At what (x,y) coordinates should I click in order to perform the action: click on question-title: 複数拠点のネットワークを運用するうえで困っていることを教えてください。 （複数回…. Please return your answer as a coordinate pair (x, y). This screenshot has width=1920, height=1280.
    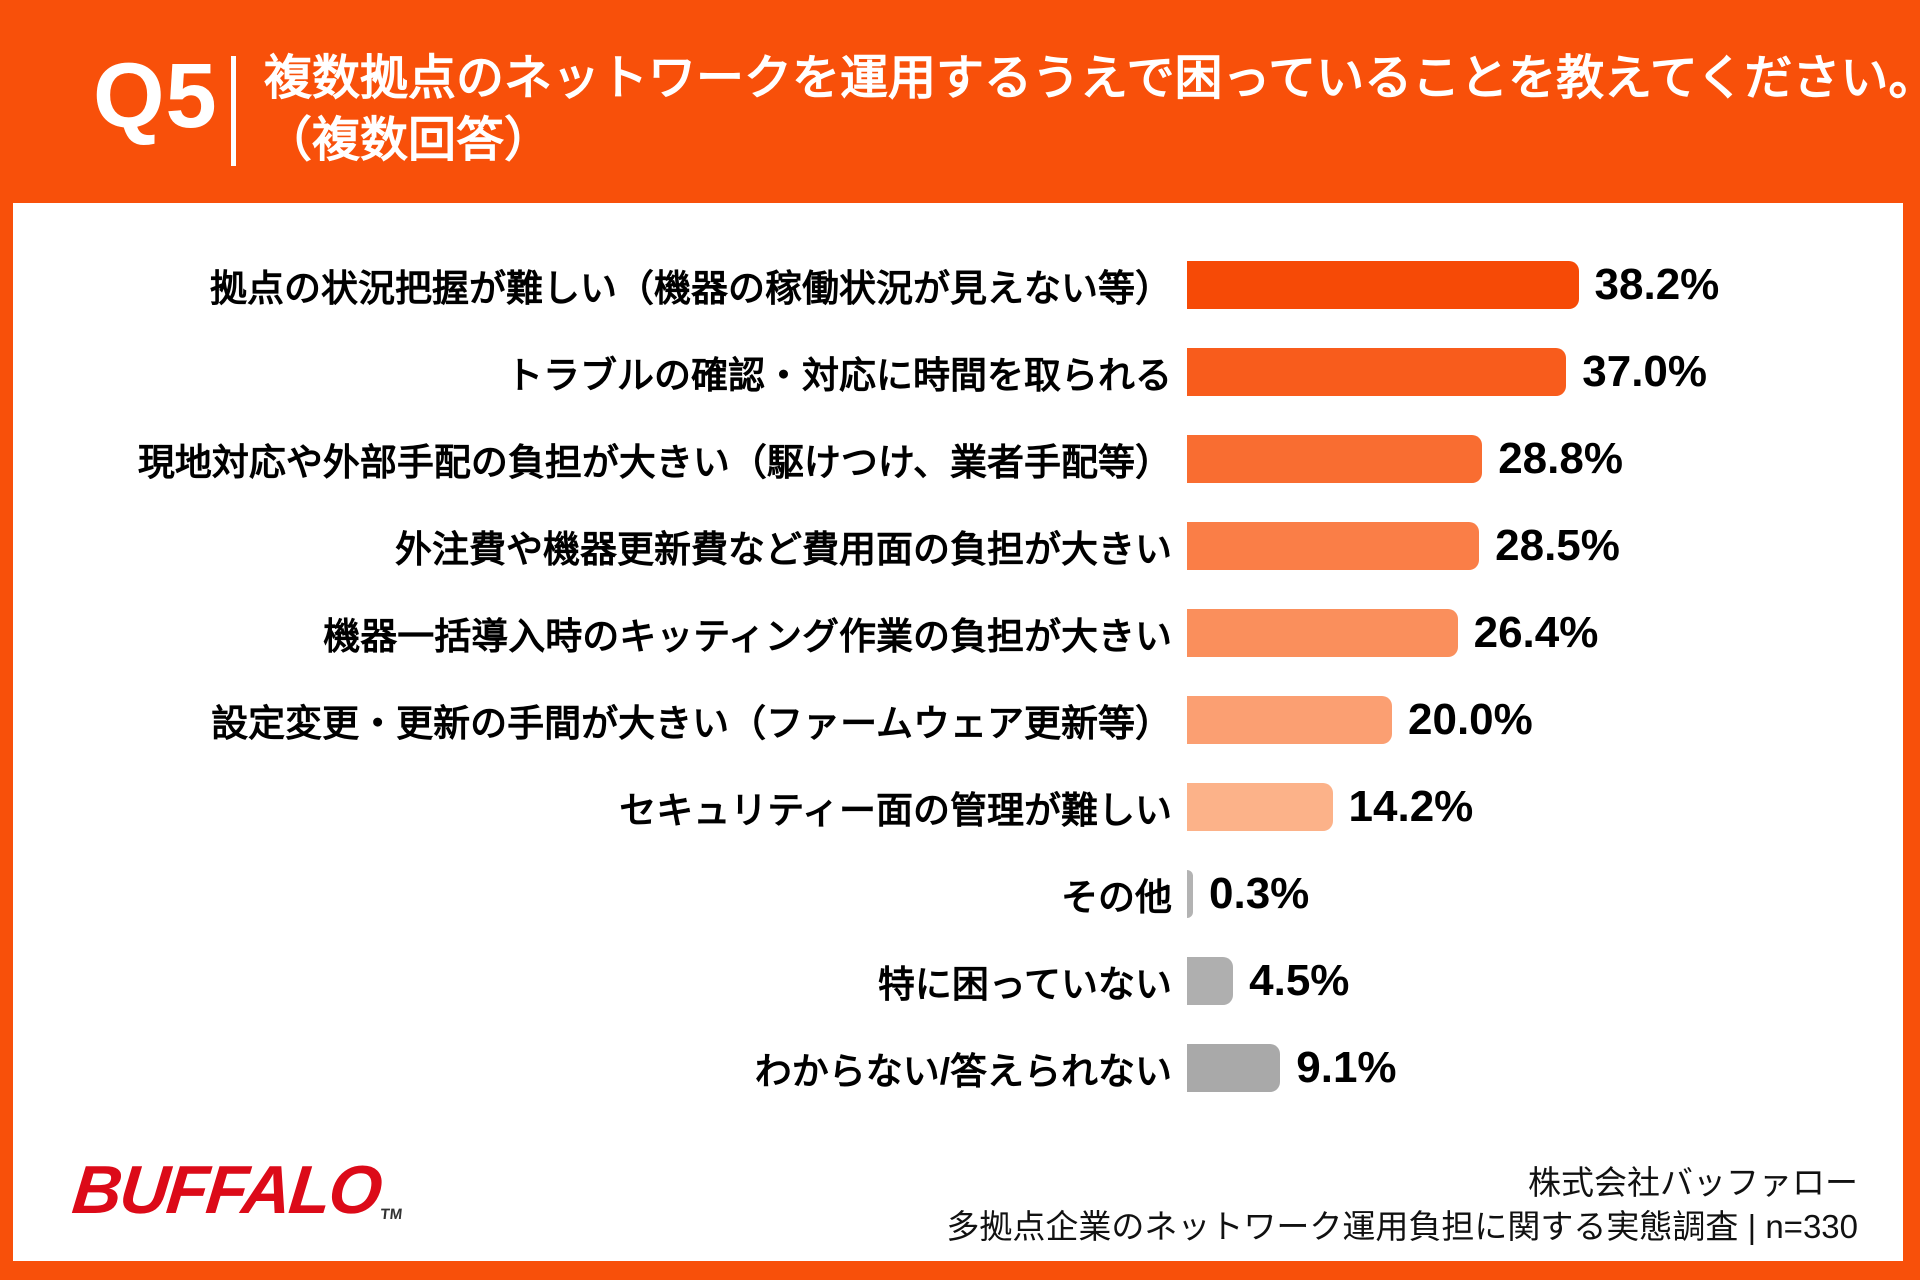
    Looking at the image, I should click on (1092, 110).